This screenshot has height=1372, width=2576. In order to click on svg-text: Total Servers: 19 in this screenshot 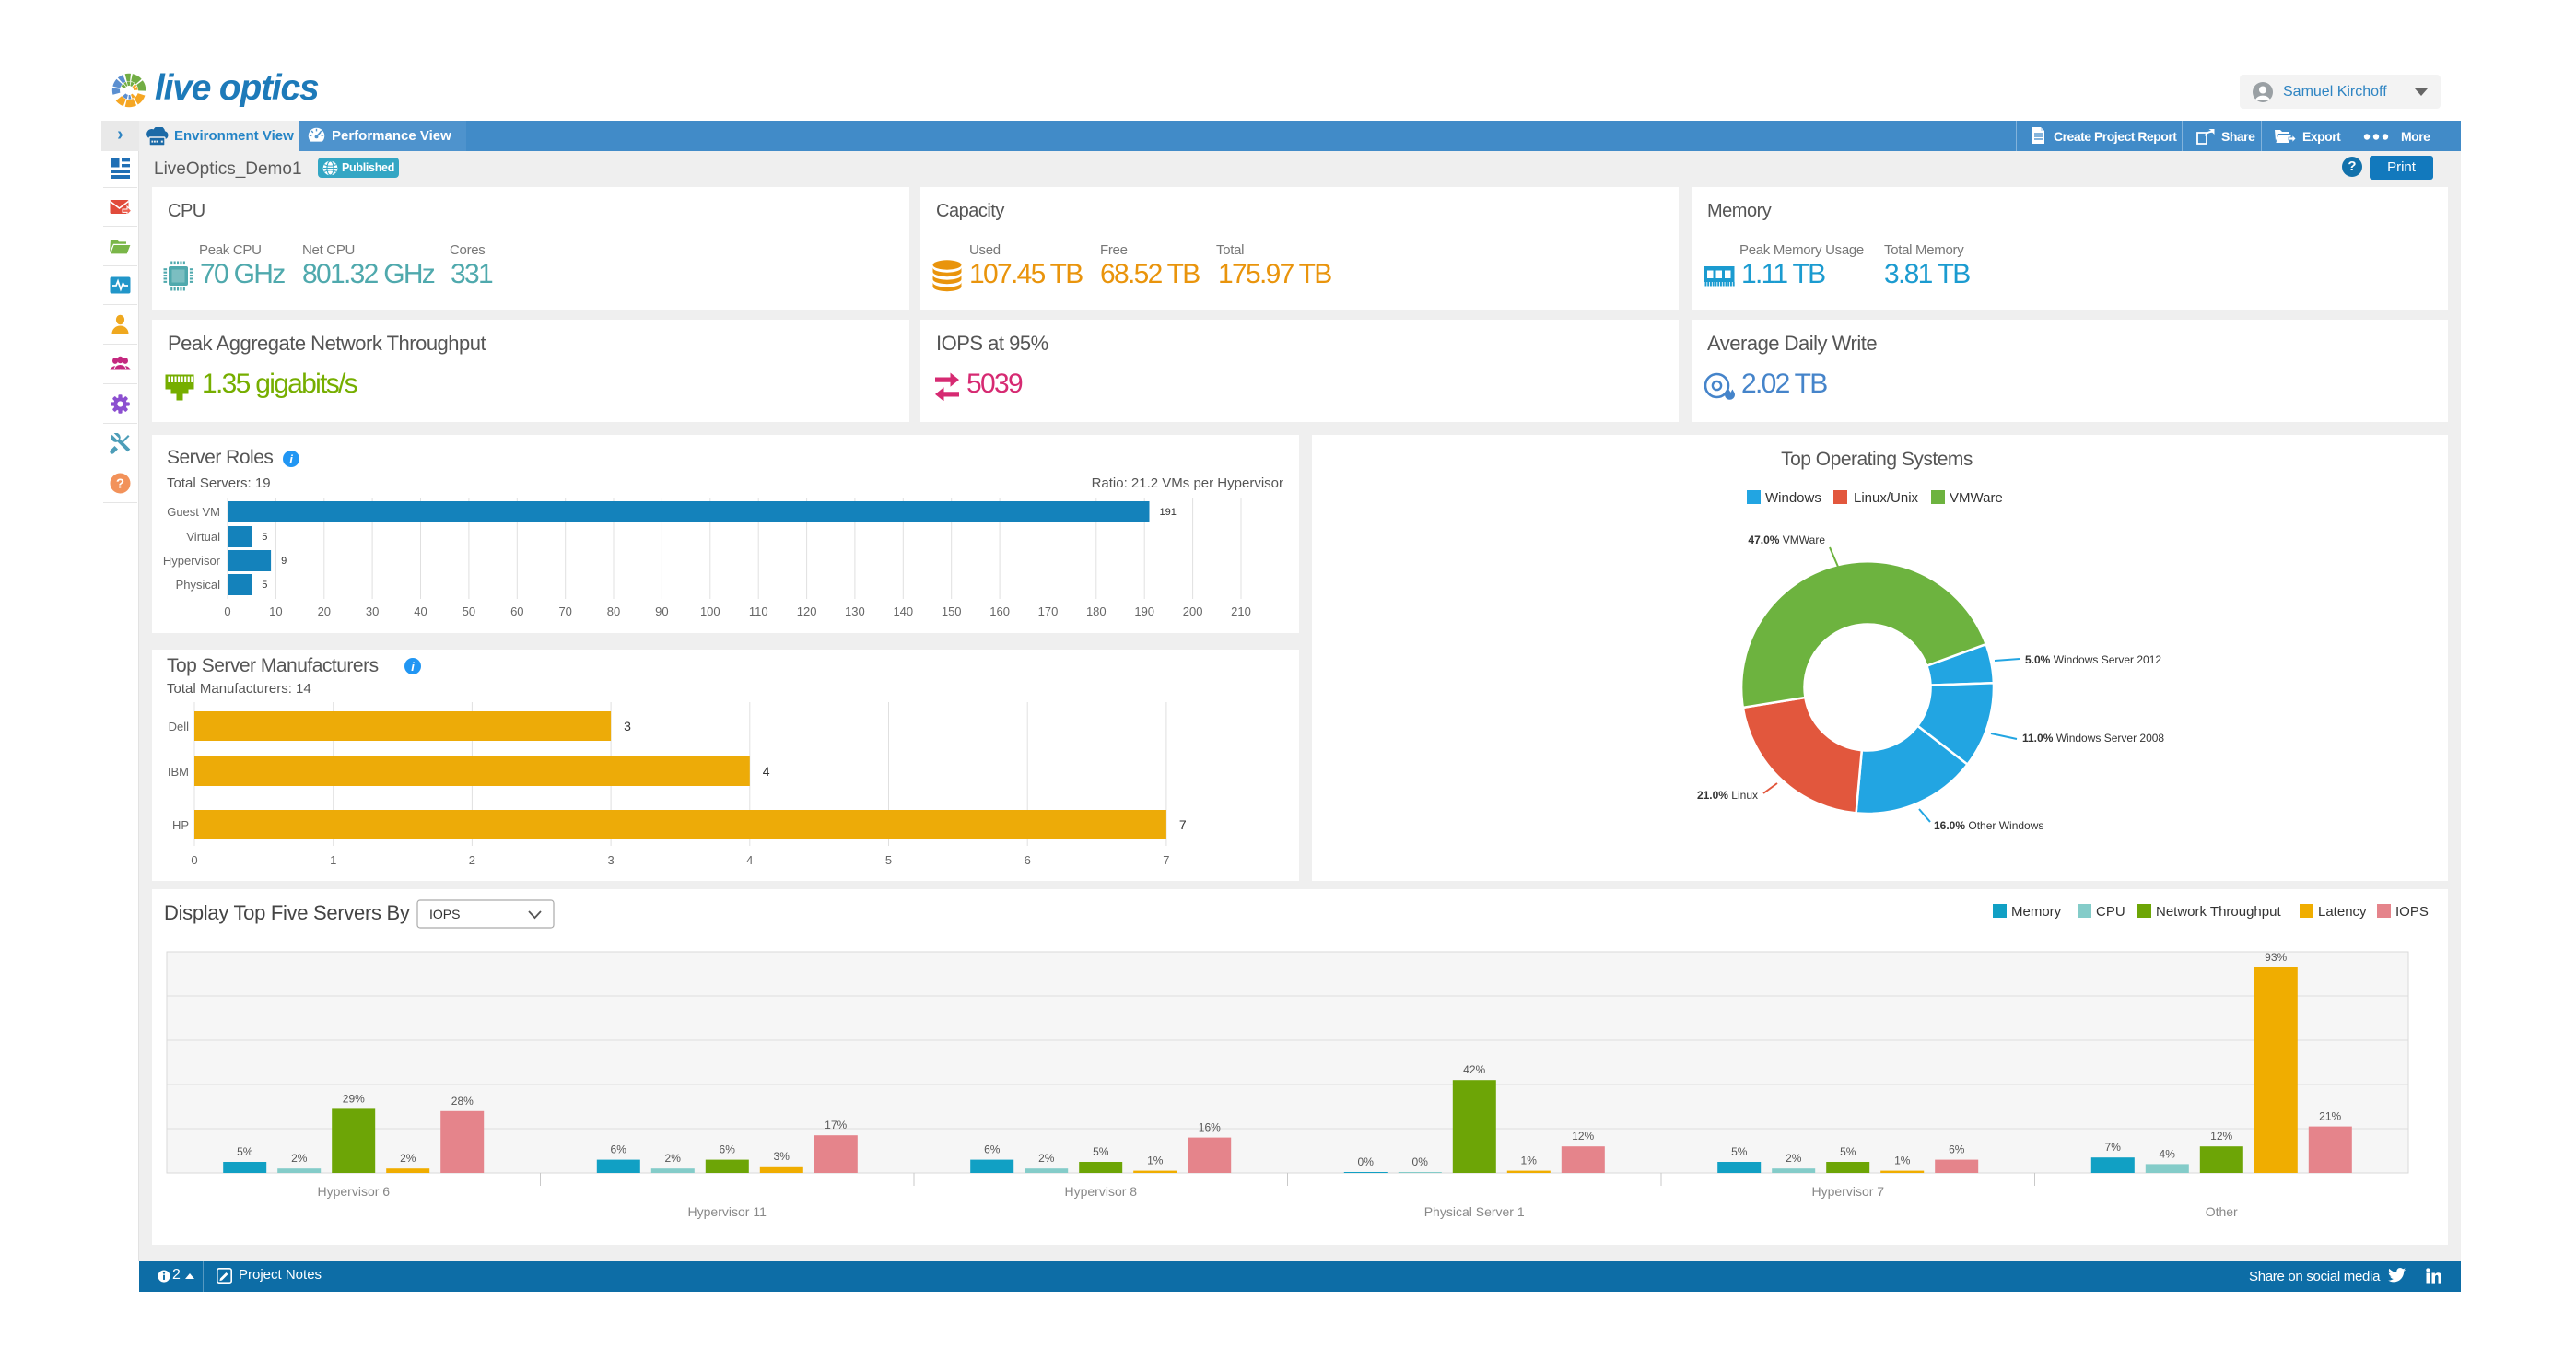, I will do `click(219, 483)`.